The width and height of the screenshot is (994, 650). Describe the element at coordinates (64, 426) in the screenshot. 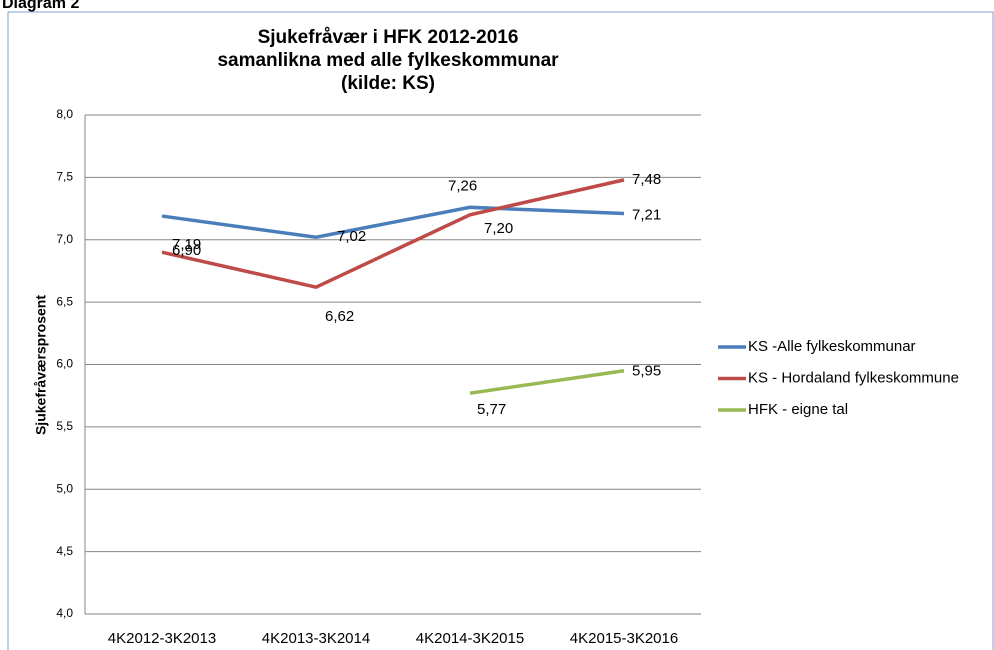

I see `y-tick-label: 5,5` at that location.